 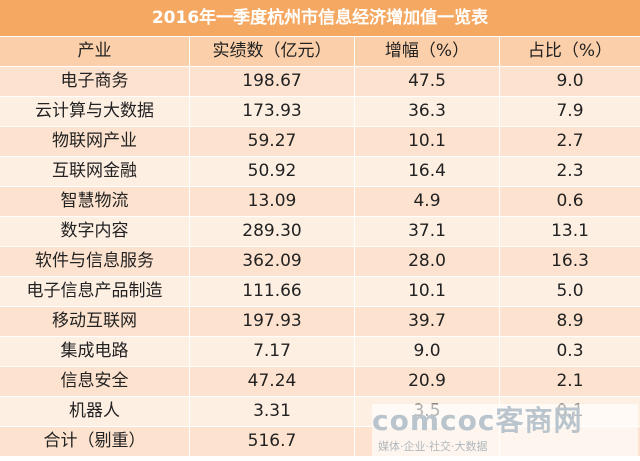 What do you see at coordinates (95, 321) in the screenshot?
I see `table-cell: 移动互联网` at bounding box center [95, 321].